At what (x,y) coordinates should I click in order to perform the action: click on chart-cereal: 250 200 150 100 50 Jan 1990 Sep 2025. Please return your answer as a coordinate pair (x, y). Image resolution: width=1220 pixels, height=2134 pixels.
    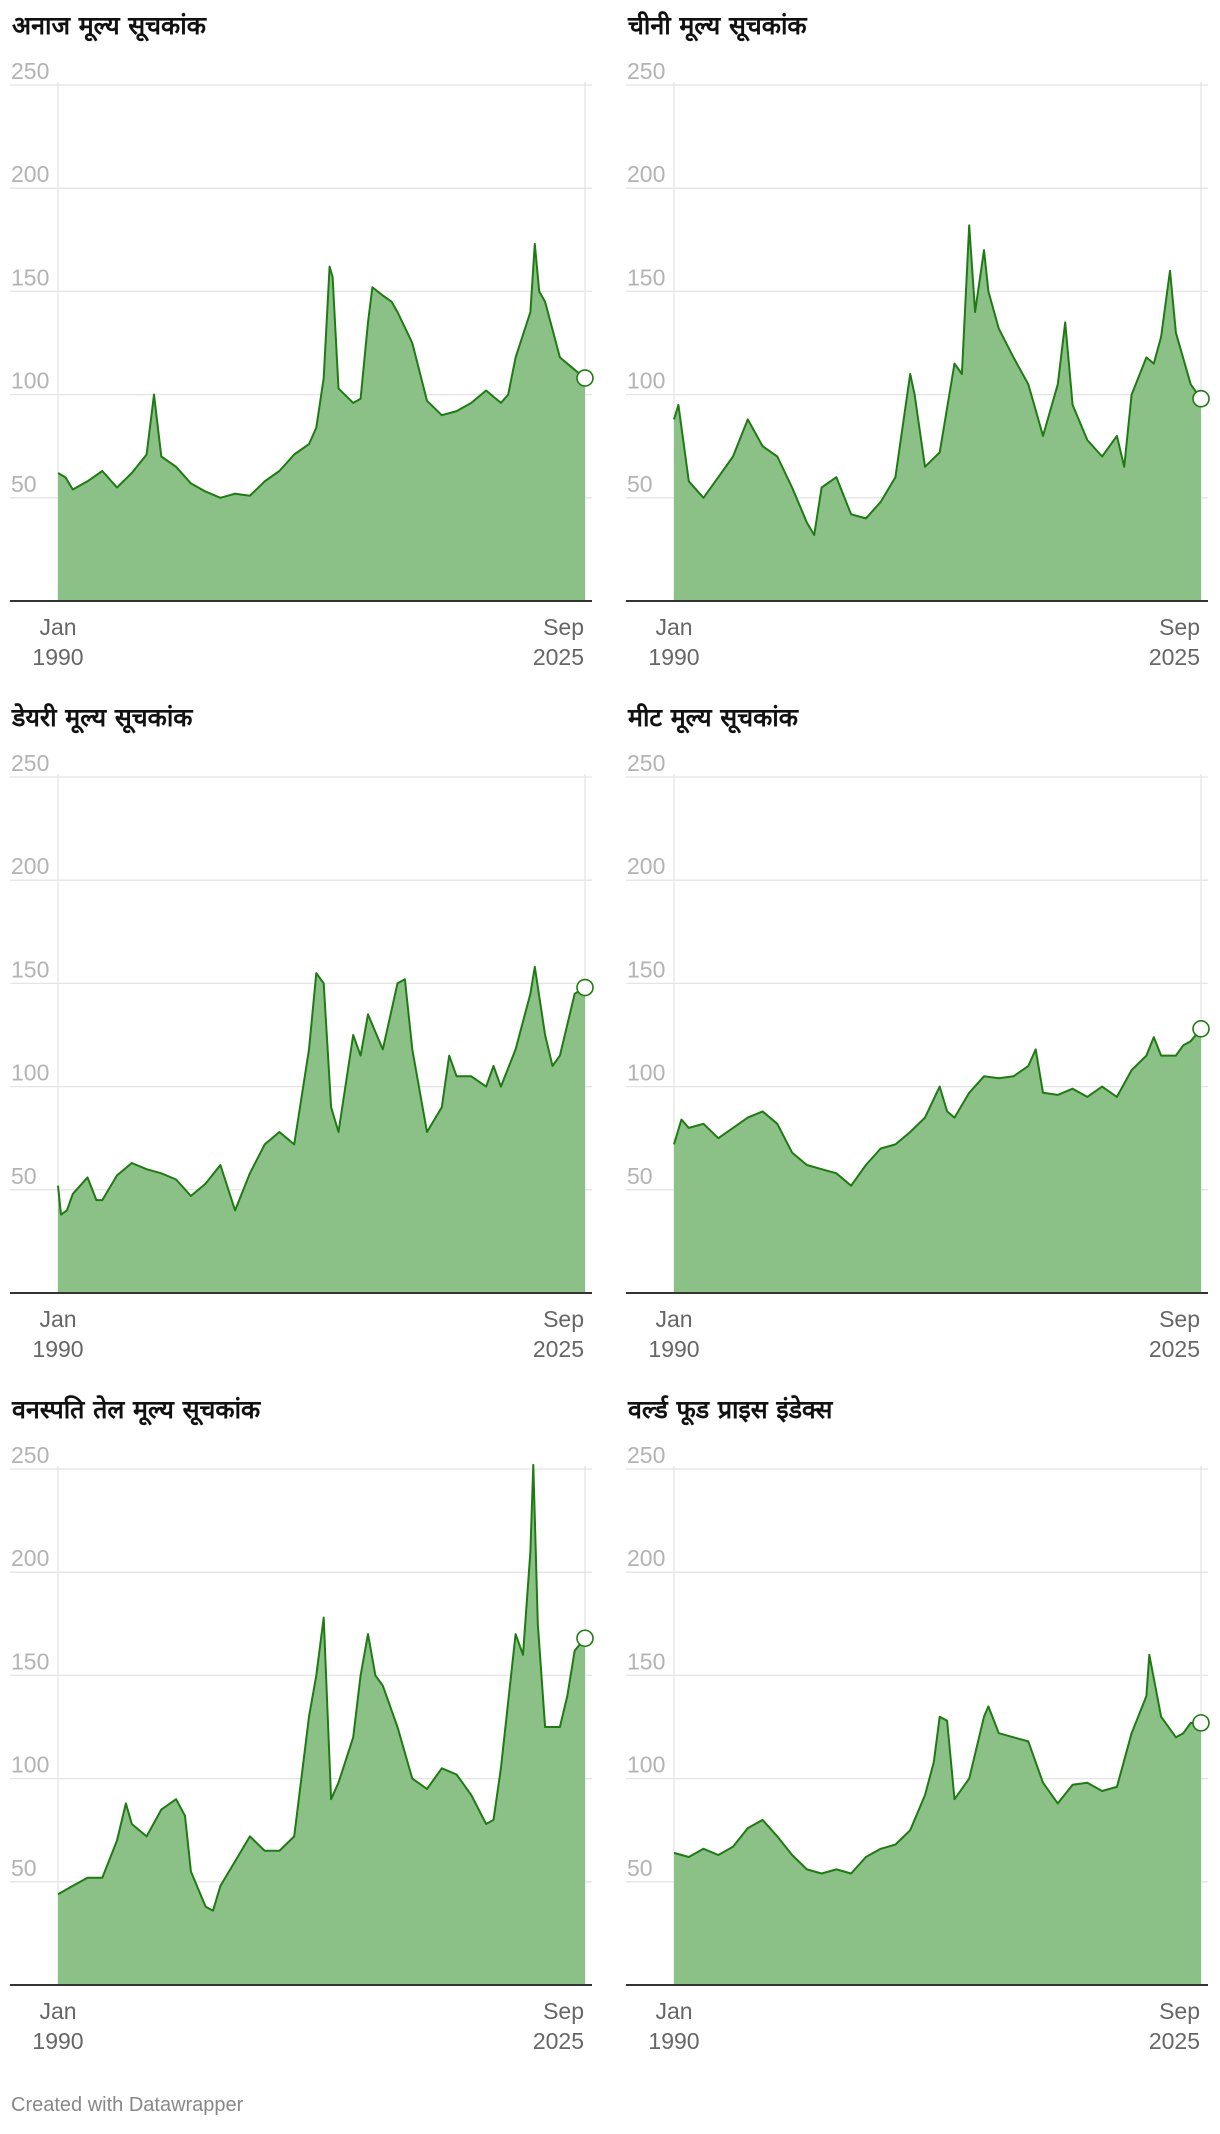
    Looking at the image, I should click on (302, 364).